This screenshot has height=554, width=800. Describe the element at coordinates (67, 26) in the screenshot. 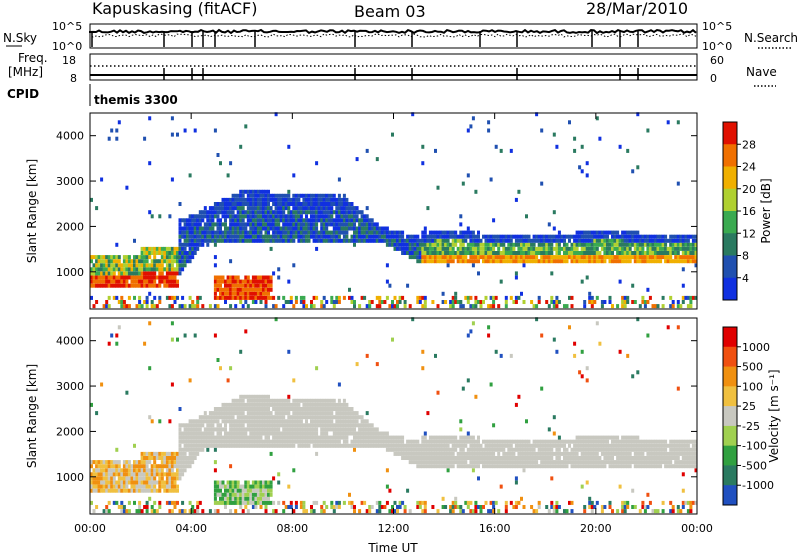

I see `nsky-tick-high: 10^5` at that location.